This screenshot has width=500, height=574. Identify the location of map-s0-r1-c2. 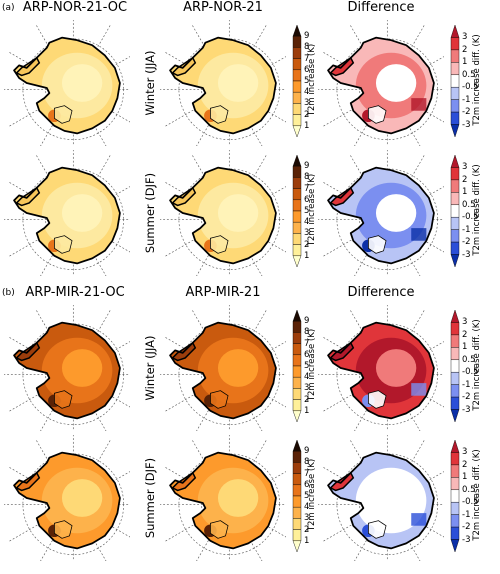
(381, 213).